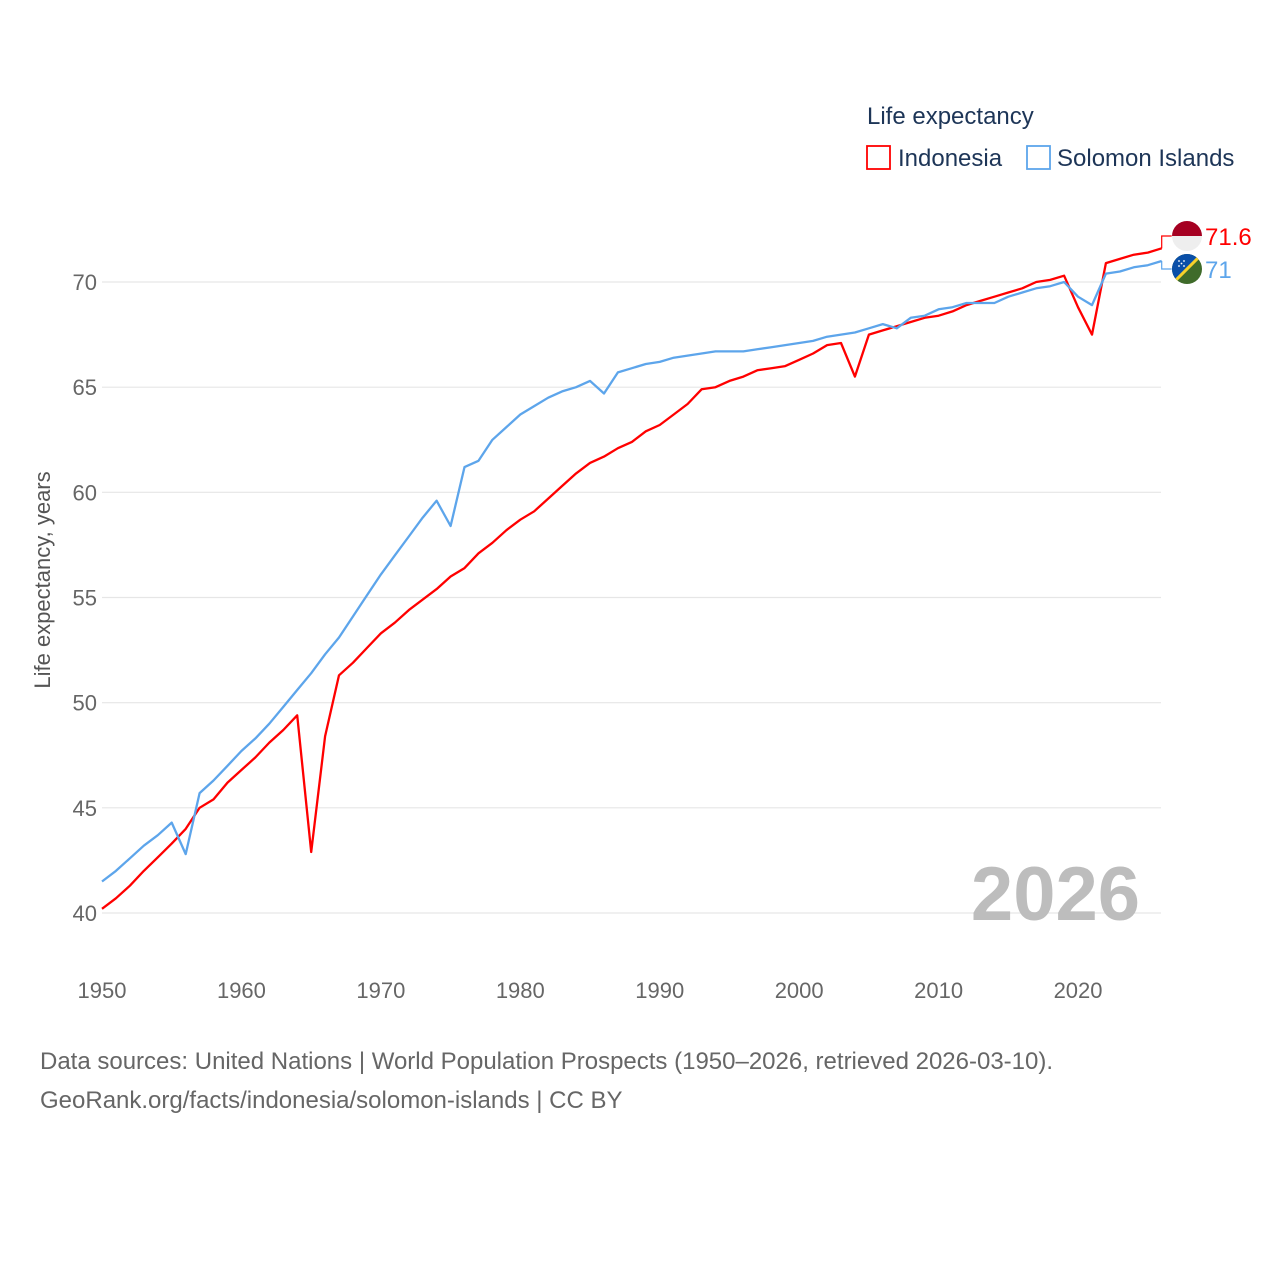  I want to click on legend-label-solomon-islands: Solomon Islands, so click(1145, 158).